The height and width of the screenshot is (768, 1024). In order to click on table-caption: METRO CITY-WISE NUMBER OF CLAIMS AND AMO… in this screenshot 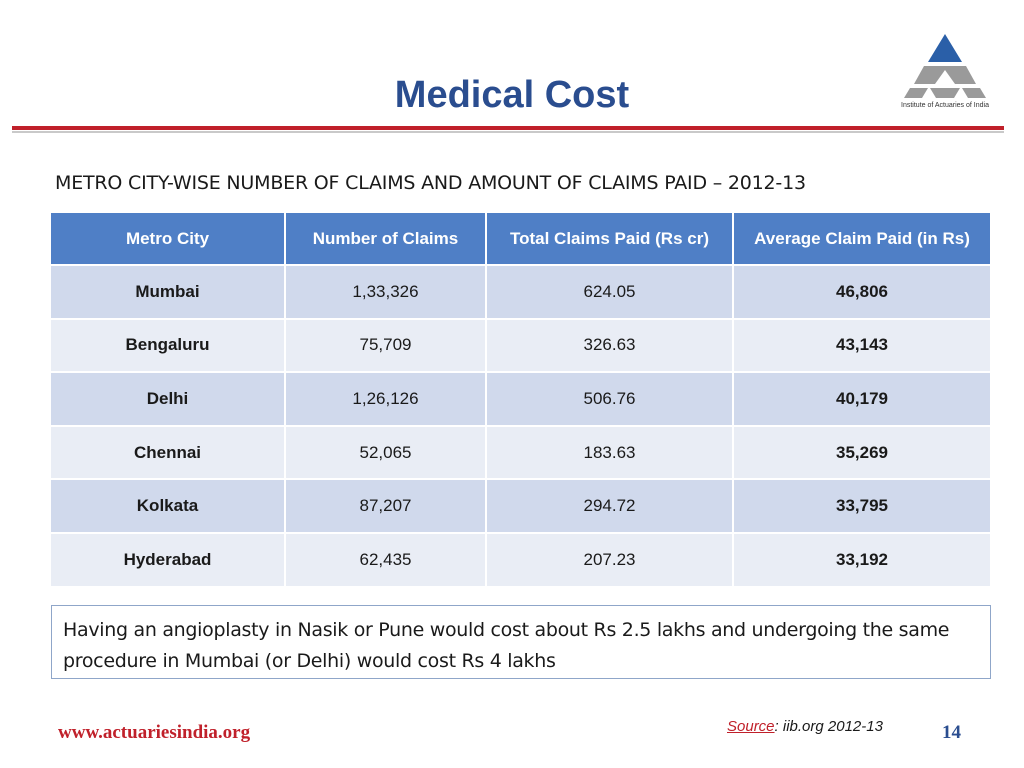, I will do `click(430, 183)`.